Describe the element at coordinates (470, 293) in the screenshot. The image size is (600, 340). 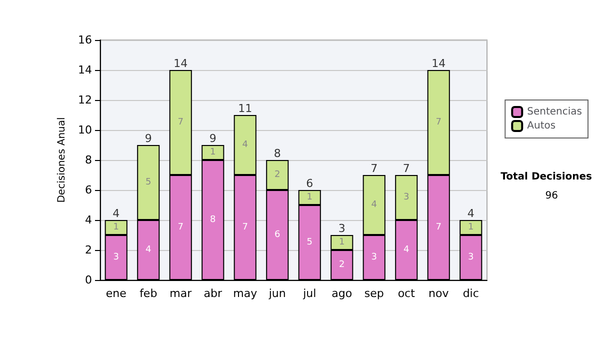
I see `x-tick-label: dic` at that location.